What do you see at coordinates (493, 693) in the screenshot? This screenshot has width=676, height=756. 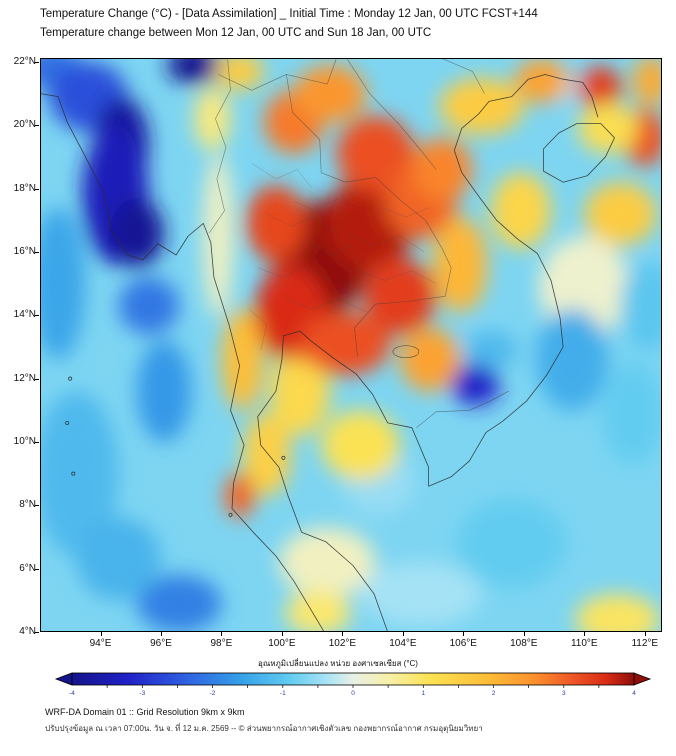 I see `colorbar-tick-label: 2` at bounding box center [493, 693].